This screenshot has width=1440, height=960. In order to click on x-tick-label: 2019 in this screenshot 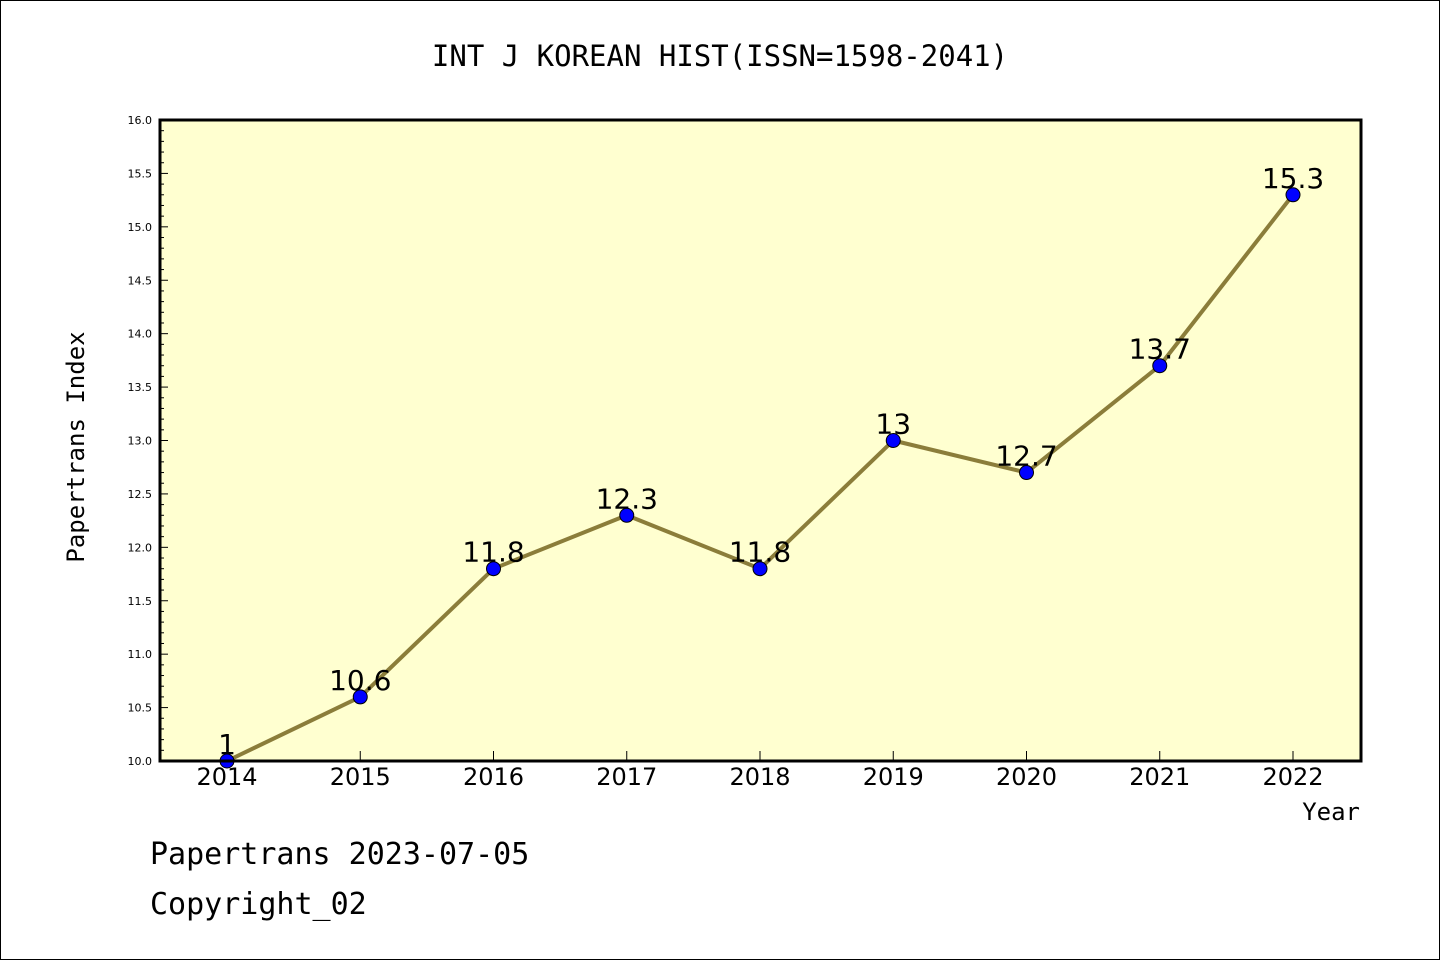, I will do `click(893, 777)`.